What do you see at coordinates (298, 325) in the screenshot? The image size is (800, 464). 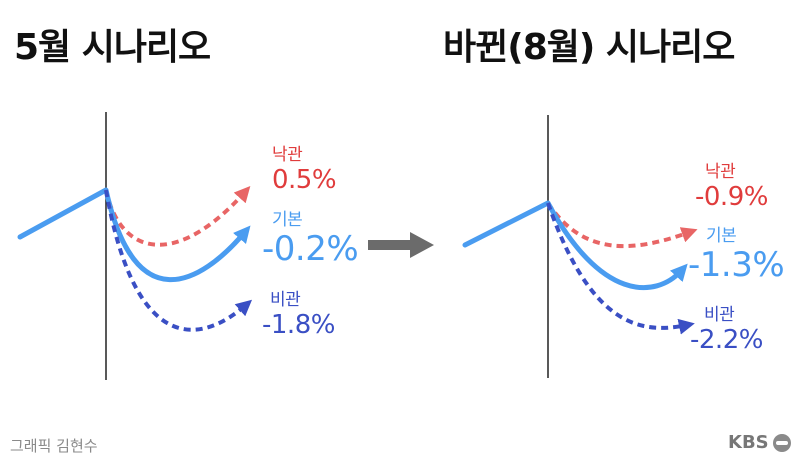 I see `may-pessimistic-value: -1.8%` at bounding box center [298, 325].